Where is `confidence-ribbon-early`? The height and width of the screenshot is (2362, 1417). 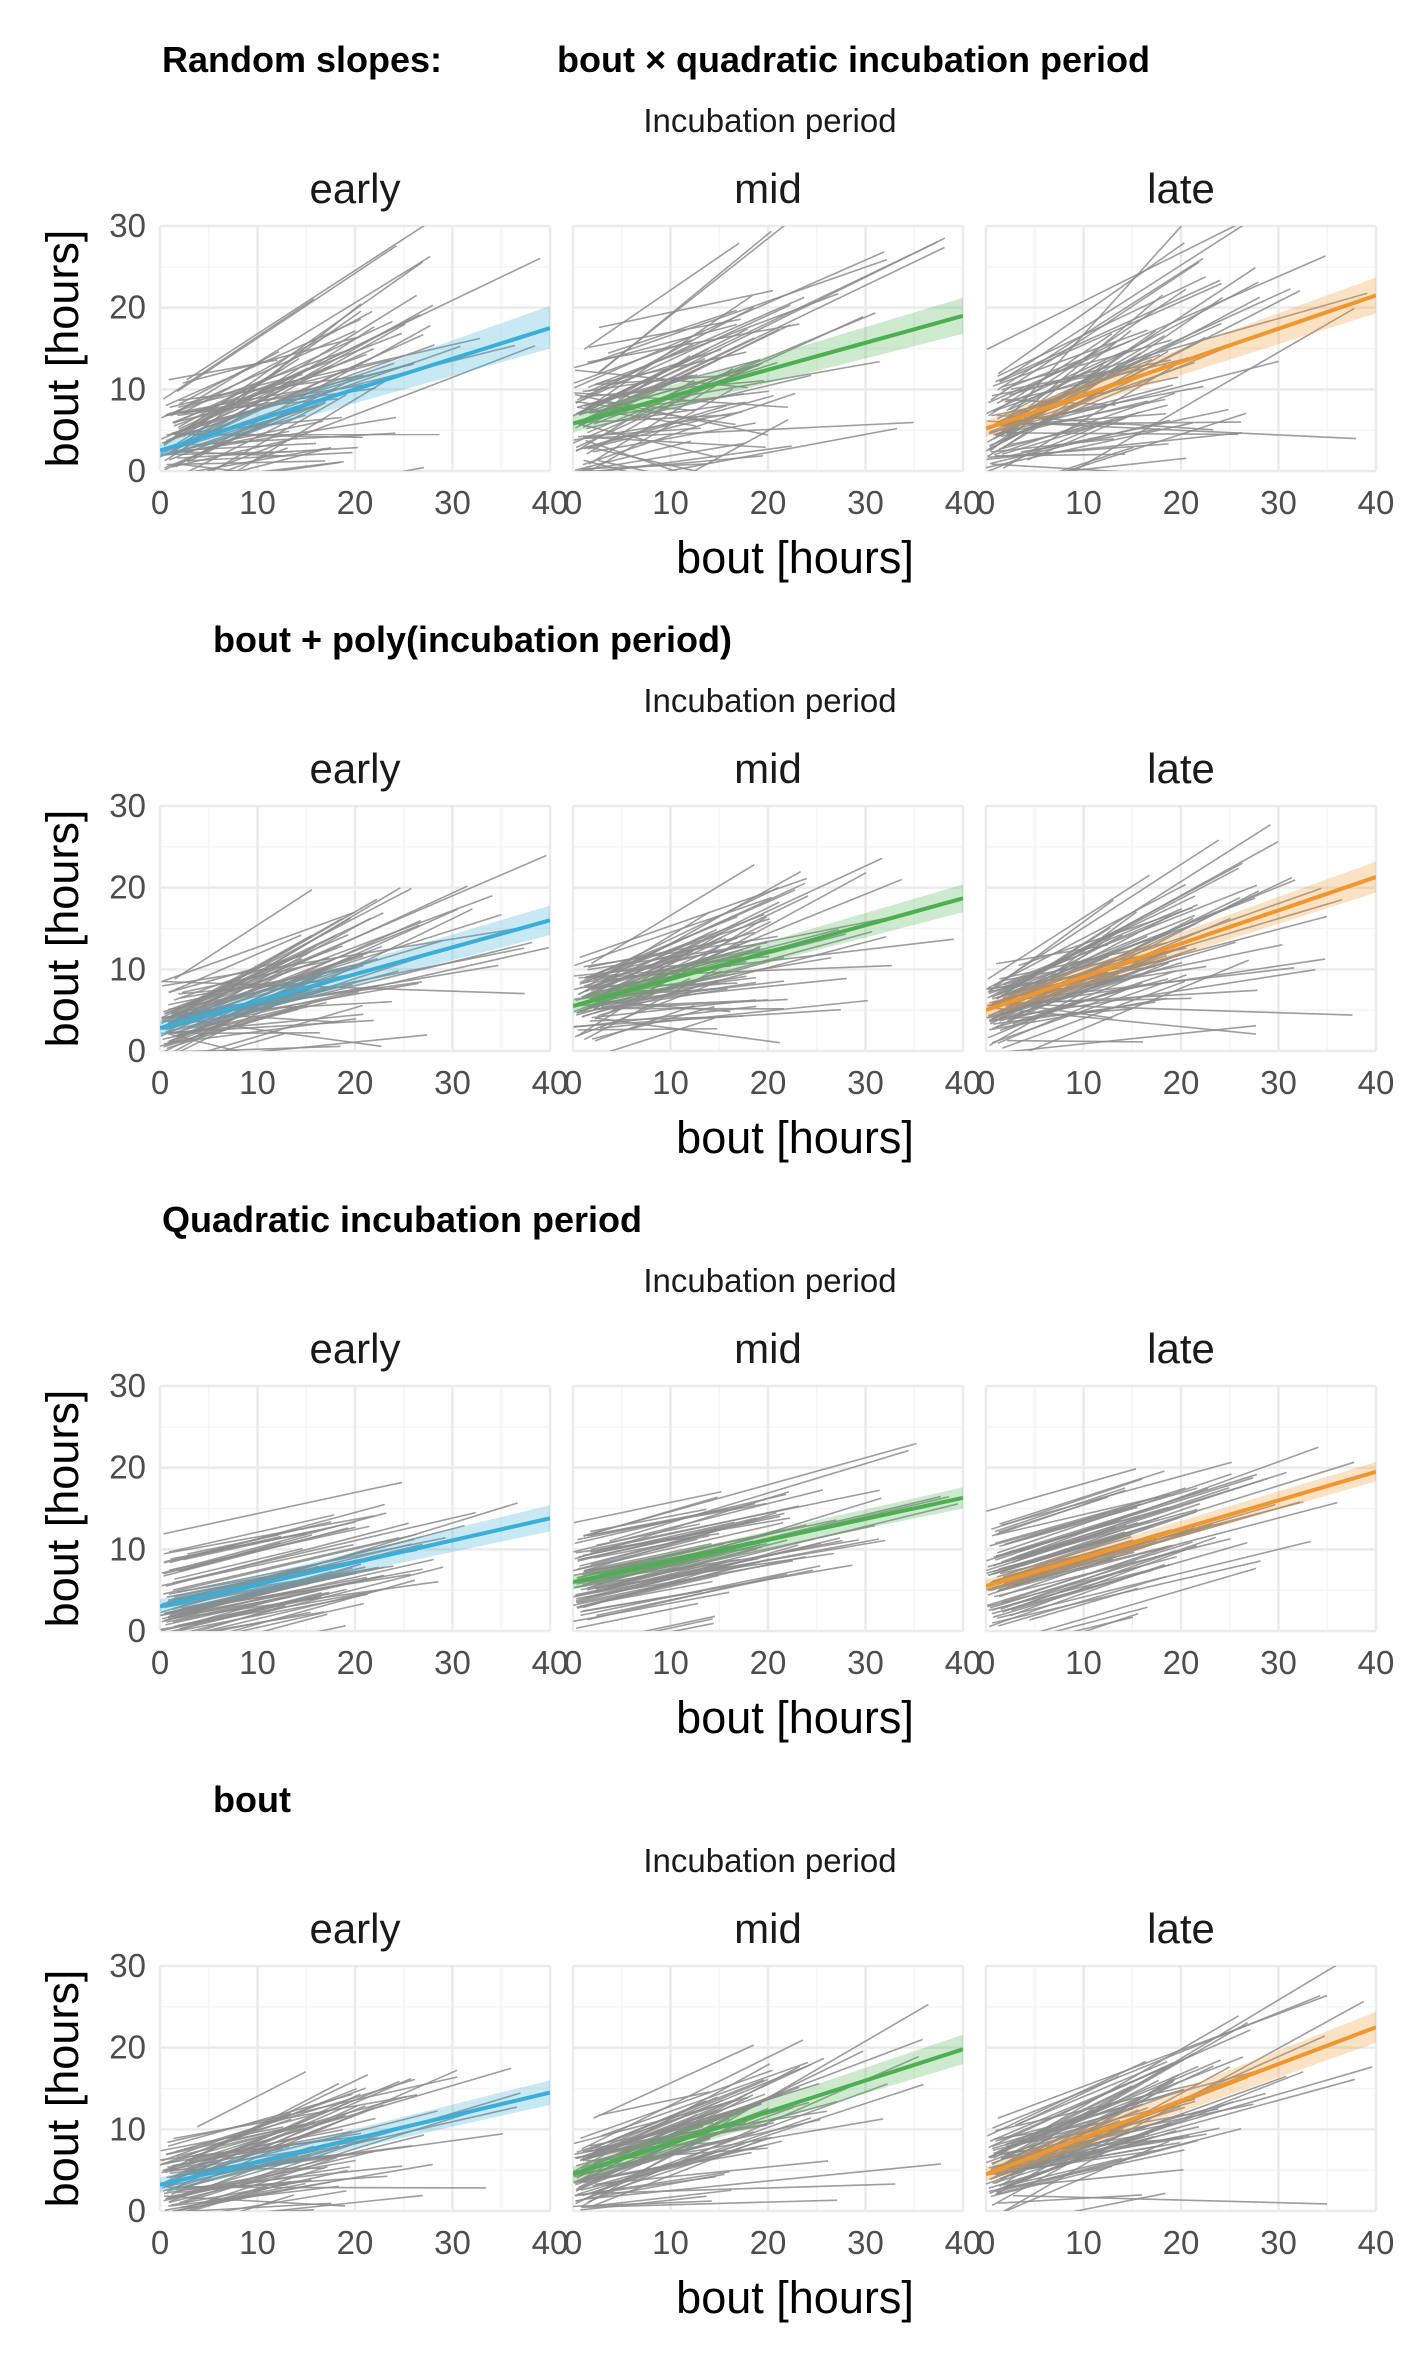
confidence-ribbon-early is located at coordinates (355, 2136).